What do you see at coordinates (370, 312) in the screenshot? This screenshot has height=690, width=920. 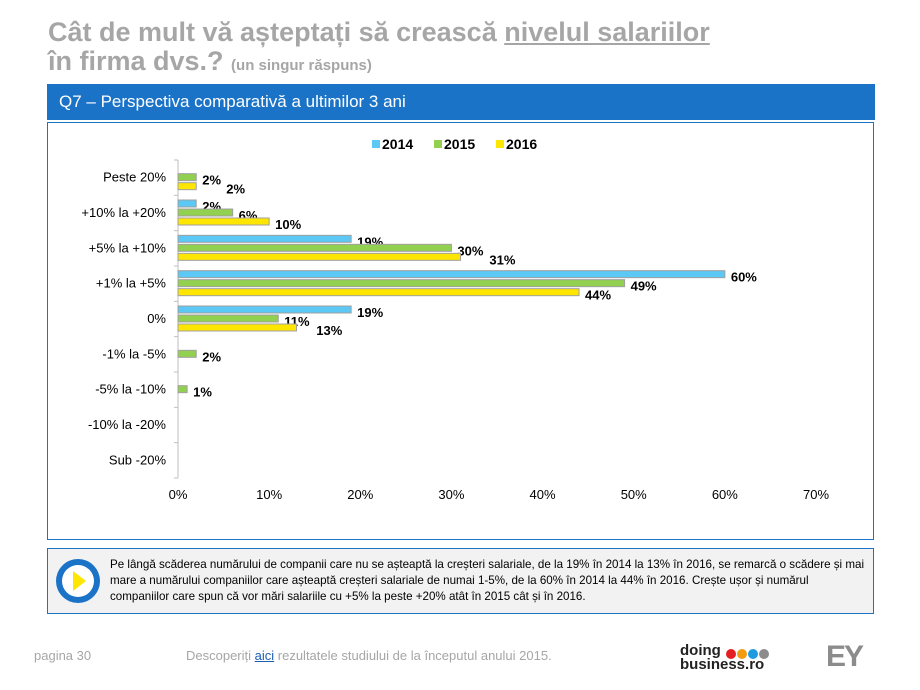 I see `data-label: 19%` at bounding box center [370, 312].